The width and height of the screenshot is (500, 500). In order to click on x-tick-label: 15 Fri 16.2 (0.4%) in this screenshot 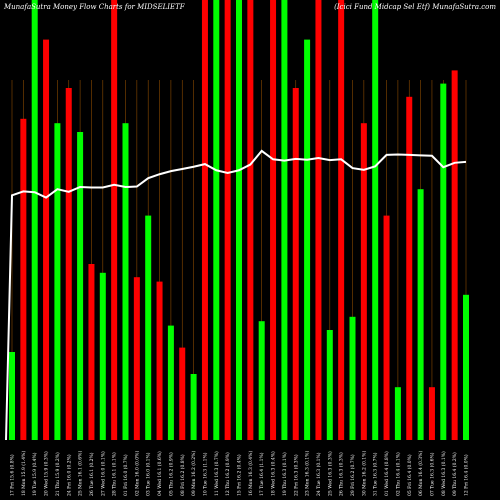, I will do `click(239, 475)`.